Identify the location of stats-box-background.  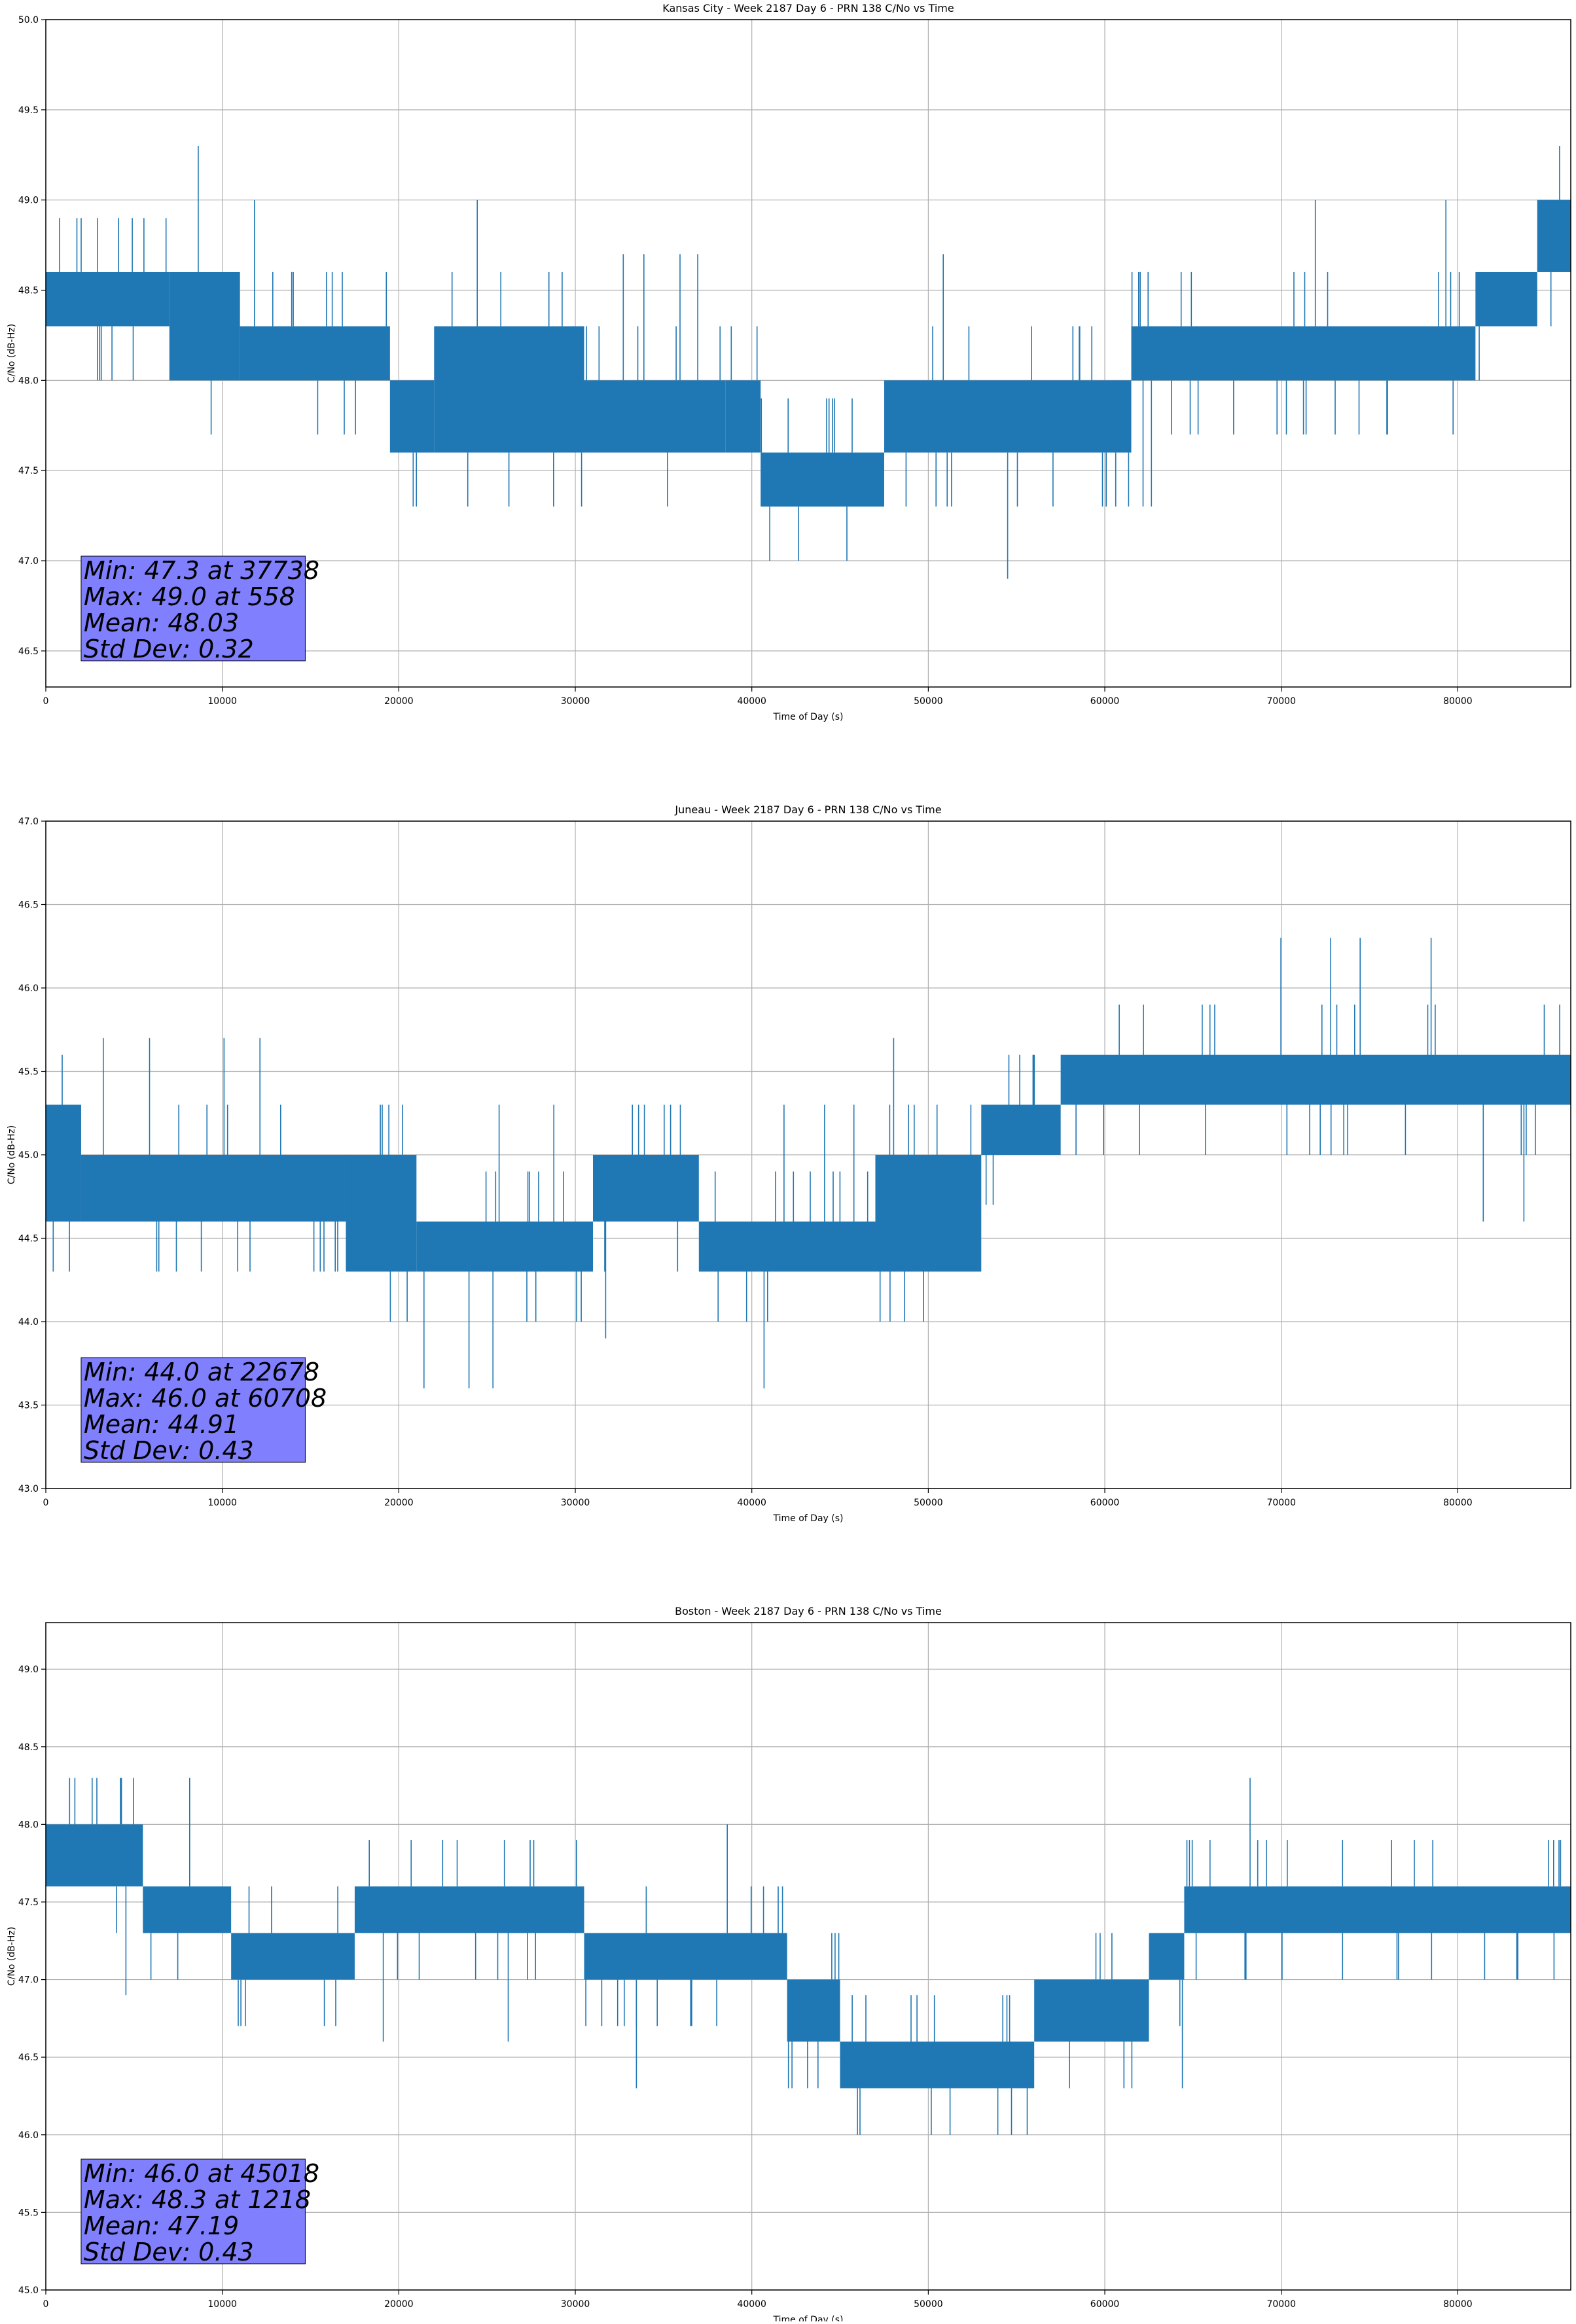
(193, 2211).